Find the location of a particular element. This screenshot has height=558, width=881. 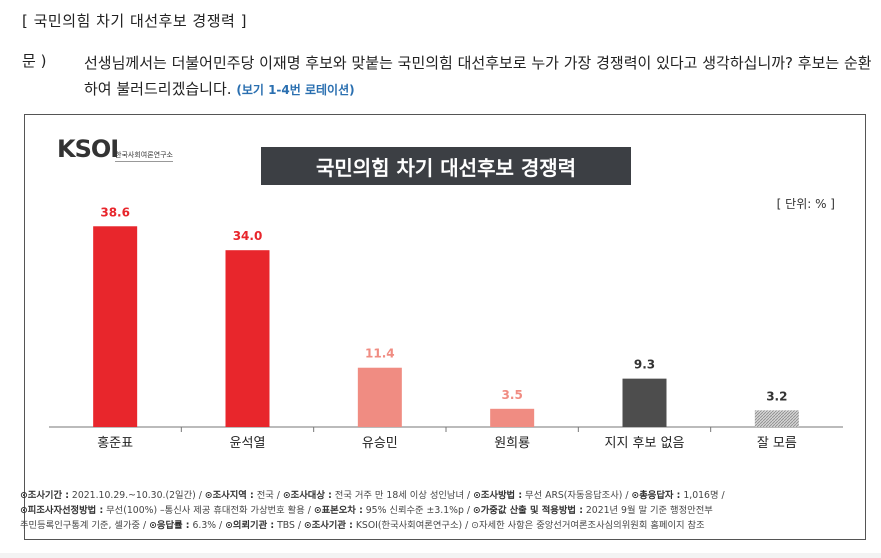

footer-item: ⊙응답률 : 6.3% is located at coordinates (183, 525).